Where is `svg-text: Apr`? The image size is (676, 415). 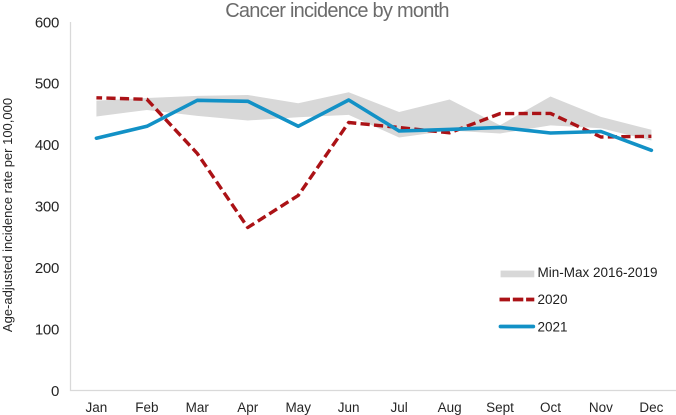 svg-text: Apr is located at coordinates (248, 407).